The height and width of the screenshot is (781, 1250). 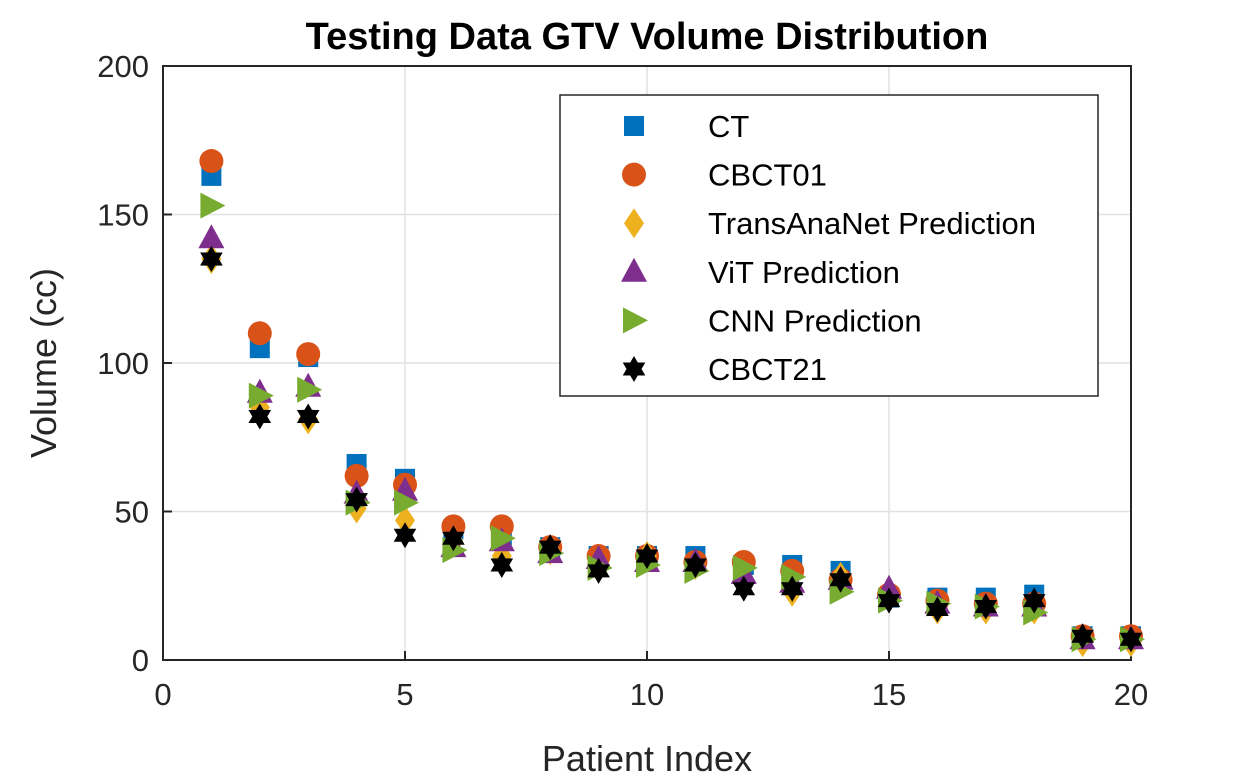 What do you see at coordinates (404, 694) in the screenshot?
I see `x-tick-label: 5` at bounding box center [404, 694].